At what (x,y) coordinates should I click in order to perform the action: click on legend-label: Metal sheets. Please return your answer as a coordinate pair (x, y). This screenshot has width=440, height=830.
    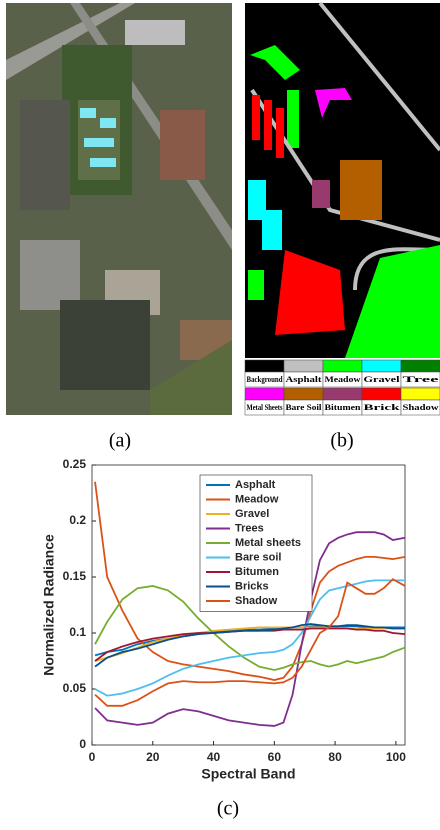
    Looking at the image, I should click on (268, 543).